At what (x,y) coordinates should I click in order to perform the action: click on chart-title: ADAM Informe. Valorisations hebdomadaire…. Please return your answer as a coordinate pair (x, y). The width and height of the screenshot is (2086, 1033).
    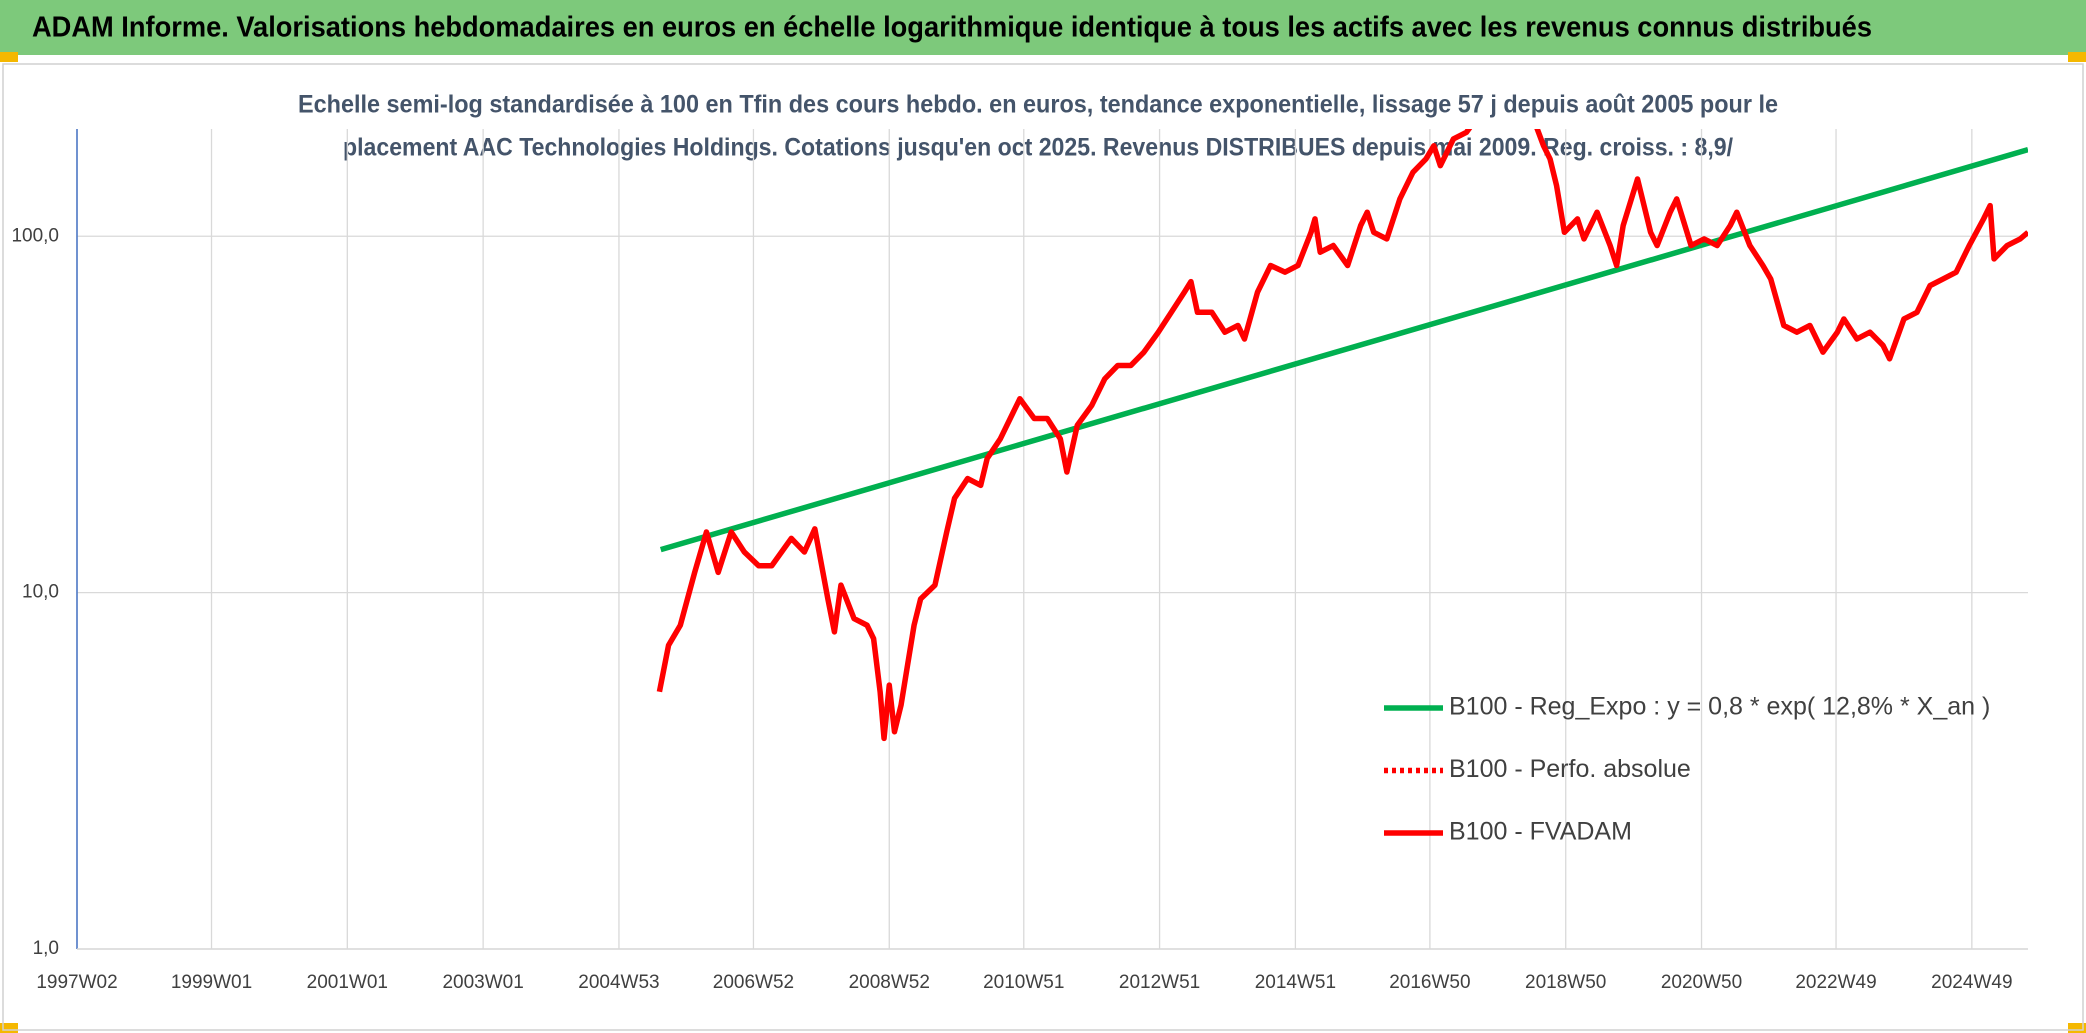
    Looking at the image, I should click on (952, 28).